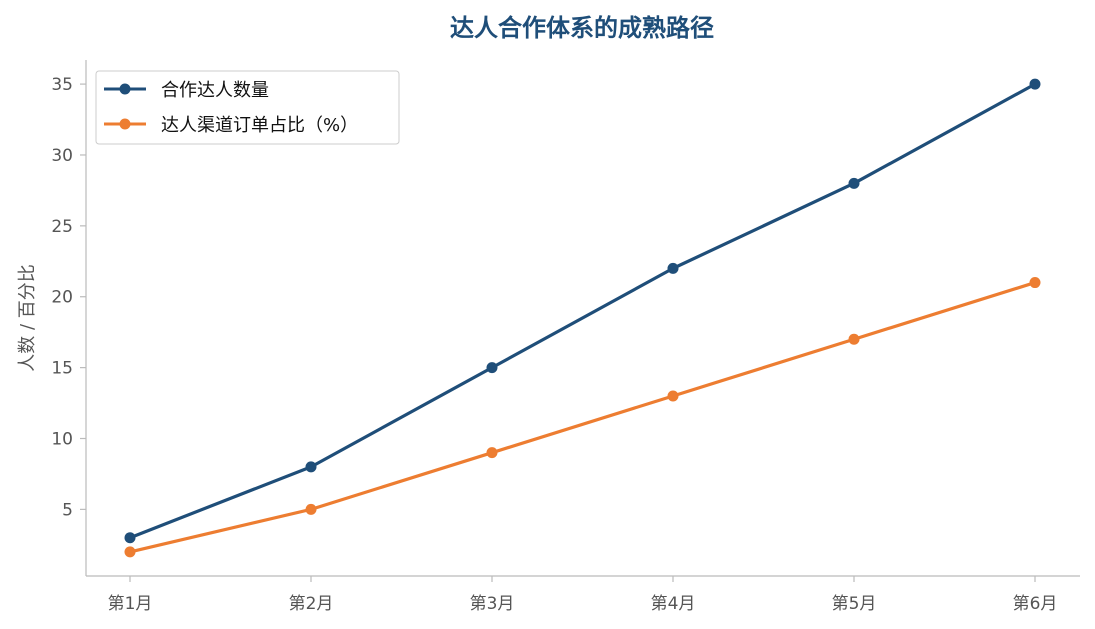 This screenshot has height=629, width=1095. I want to click on x-tick-label: 第5月, so click(854, 604).